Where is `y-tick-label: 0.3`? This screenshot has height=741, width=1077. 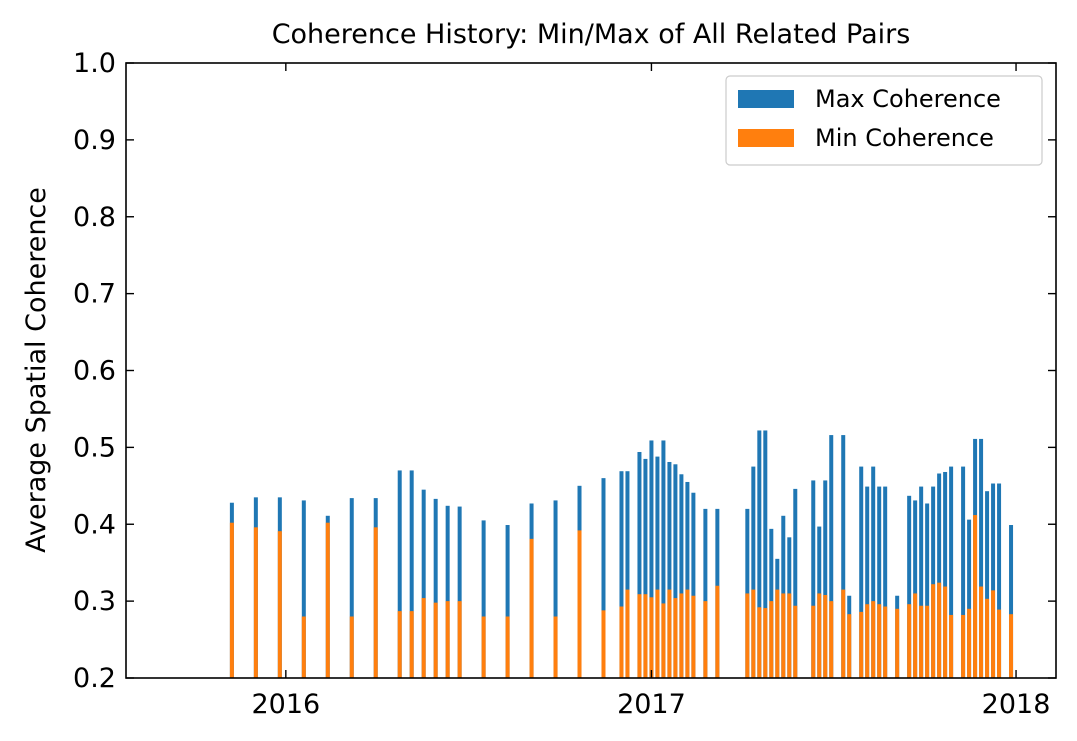 y-tick-label: 0.3 is located at coordinates (94, 601).